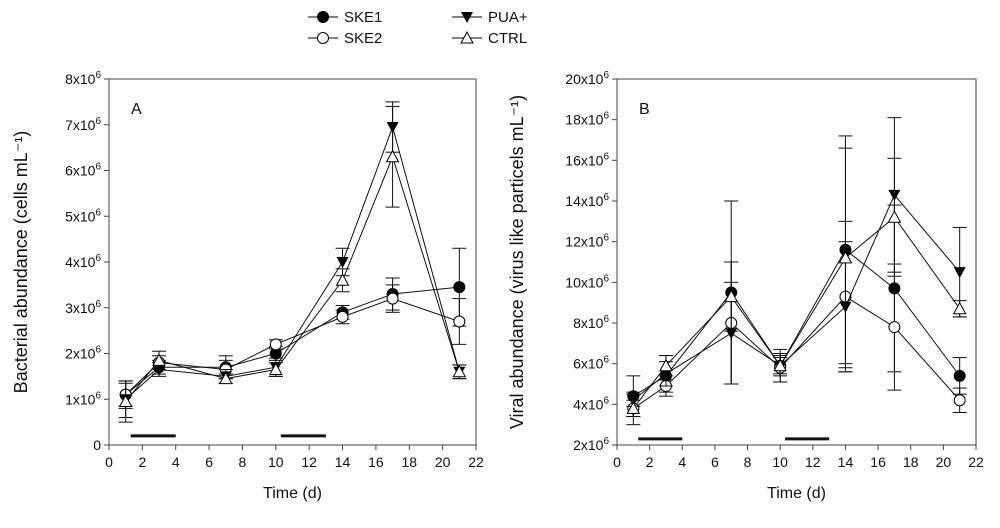 Image resolution: width=1000 pixels, height=528 pixels. I want to click on y-tick-label: 10x106, so click(587, 281).